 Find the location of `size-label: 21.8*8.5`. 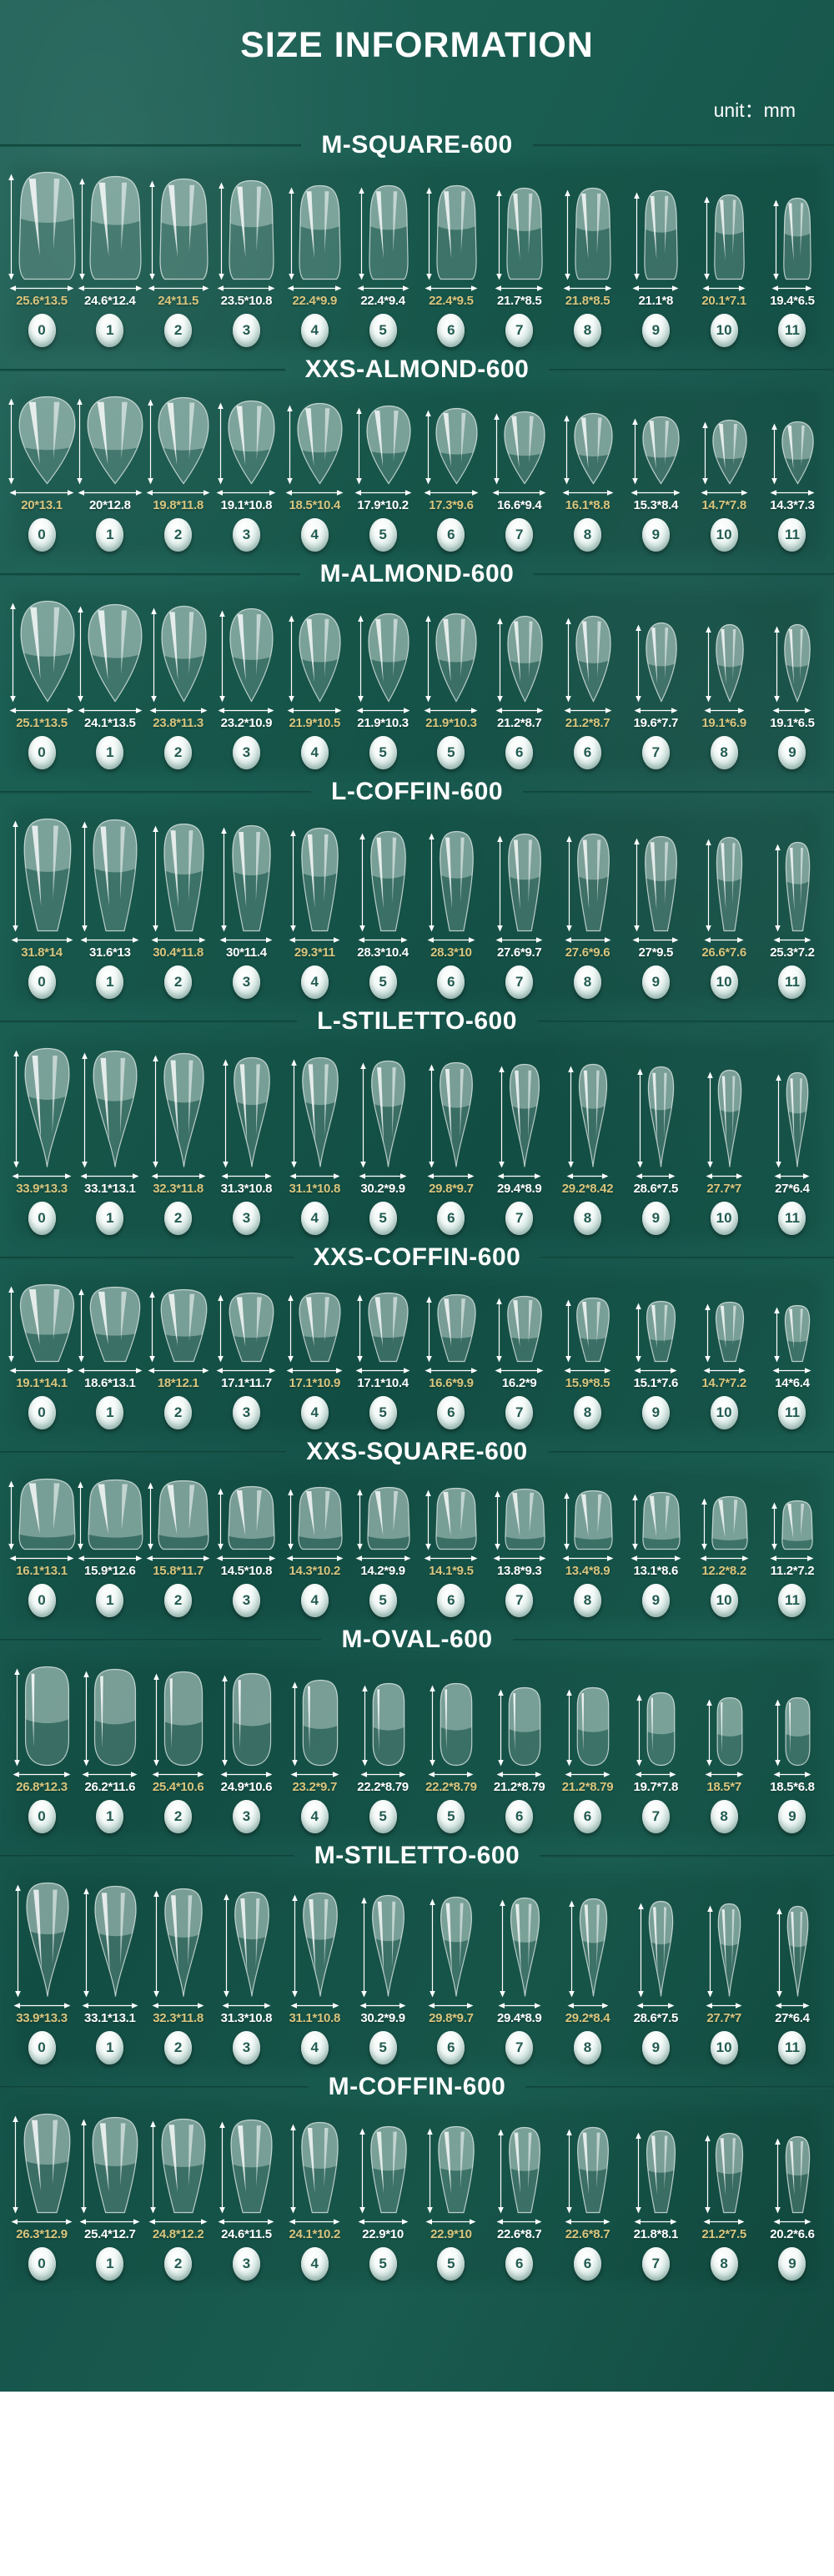

size-label: 21.8*8.5 is located at coordinates (587, 301).